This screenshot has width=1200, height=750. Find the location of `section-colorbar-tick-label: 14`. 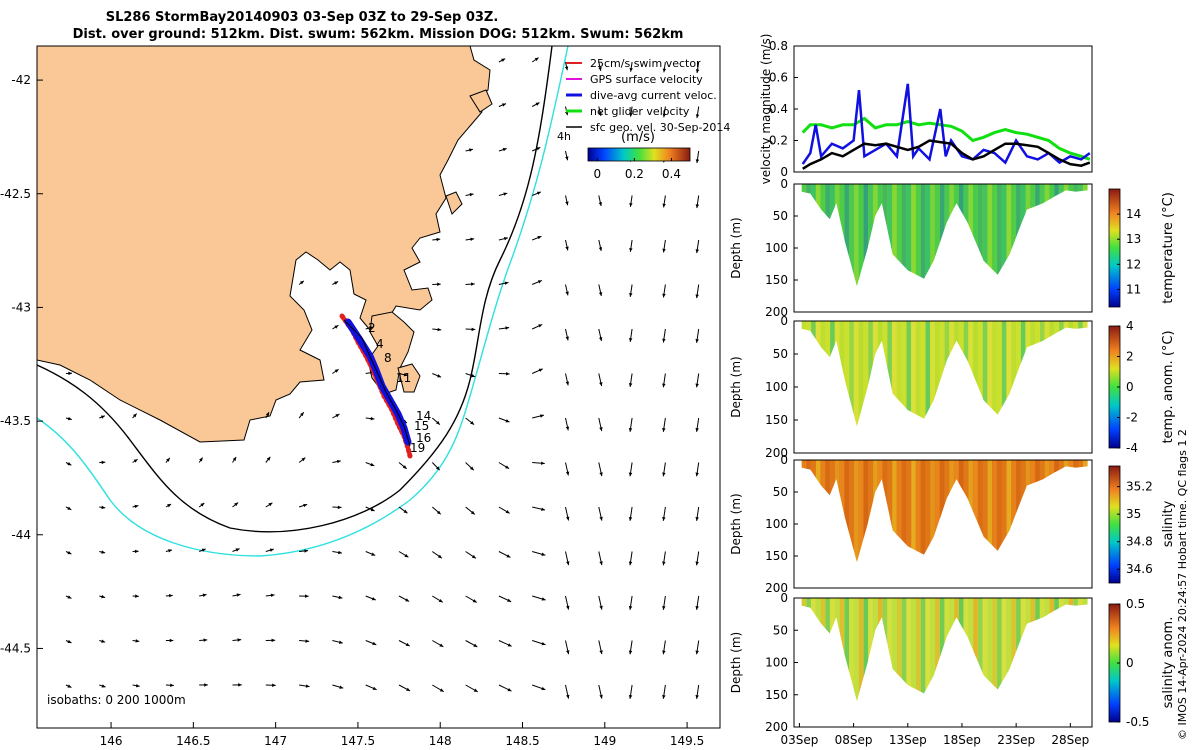

section-colorbar-tick-label: 14 is located at coordinates (1133, 214).